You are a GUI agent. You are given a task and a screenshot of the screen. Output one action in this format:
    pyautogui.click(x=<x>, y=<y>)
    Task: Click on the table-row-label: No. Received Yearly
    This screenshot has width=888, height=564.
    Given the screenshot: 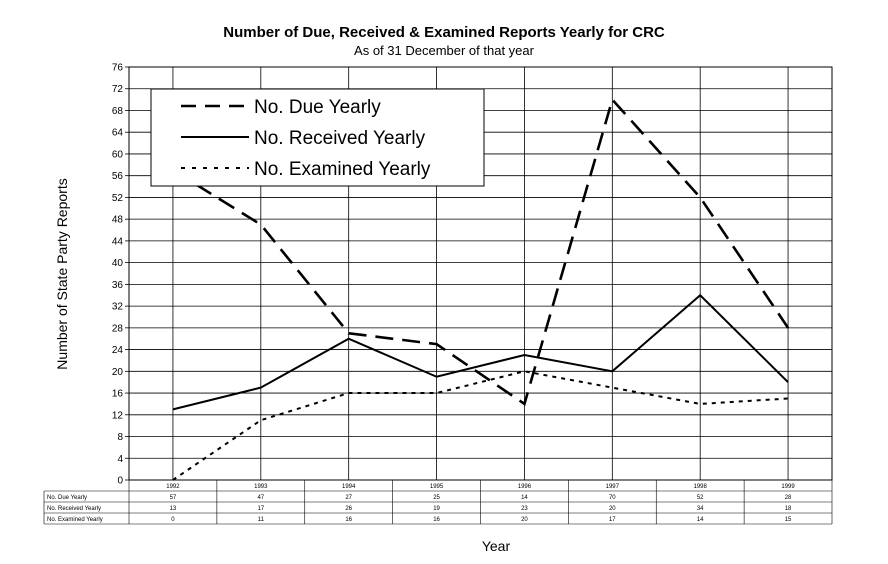 What is the action you would take?
    pyautogui.click(x=74, y=509)
    